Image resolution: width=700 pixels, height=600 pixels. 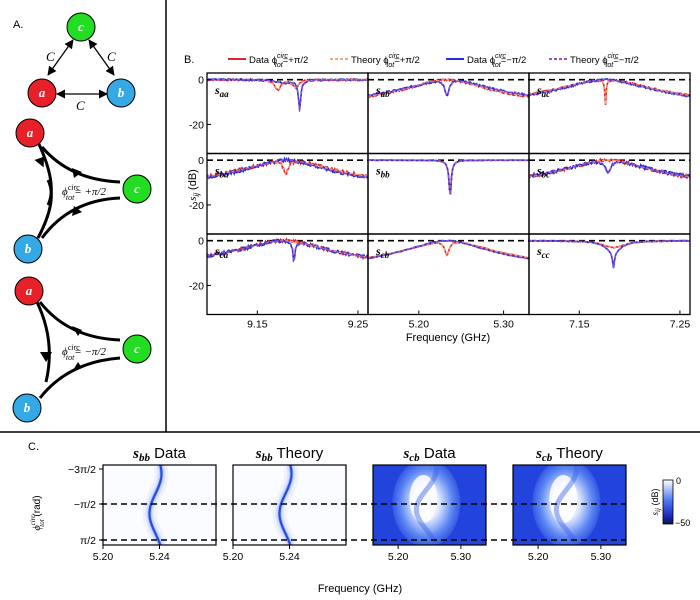 I want to click on series-theory-minus-sac, so click(x=609, y=88).